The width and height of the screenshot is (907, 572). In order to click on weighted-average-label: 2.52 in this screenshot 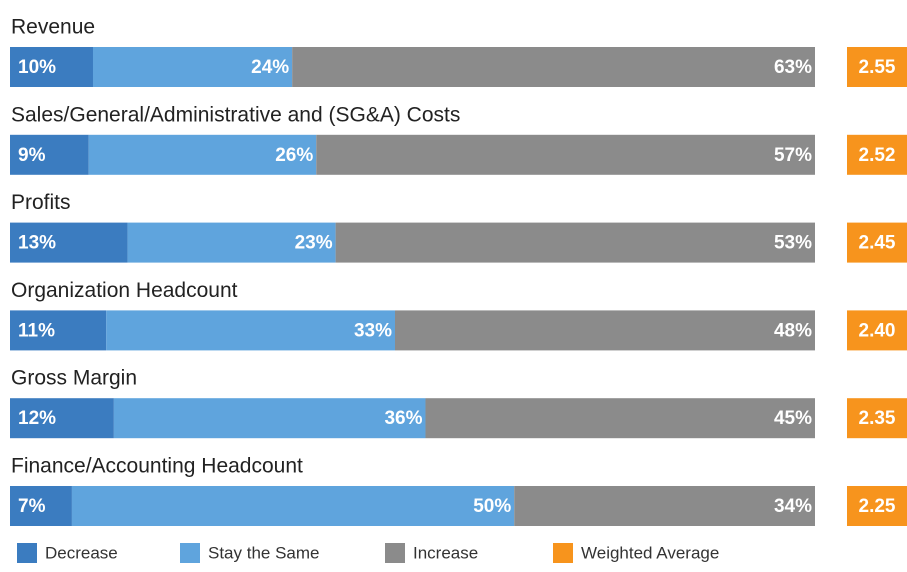, I will do `click(877, 155)`.